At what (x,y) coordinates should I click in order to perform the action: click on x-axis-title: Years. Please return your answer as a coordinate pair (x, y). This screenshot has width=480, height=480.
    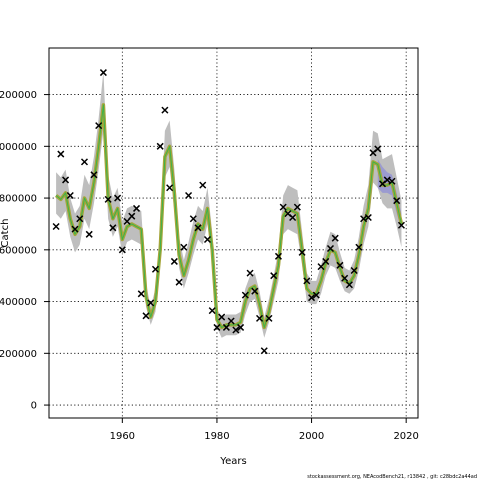
    Looking at the image, I should click on (232, 461).